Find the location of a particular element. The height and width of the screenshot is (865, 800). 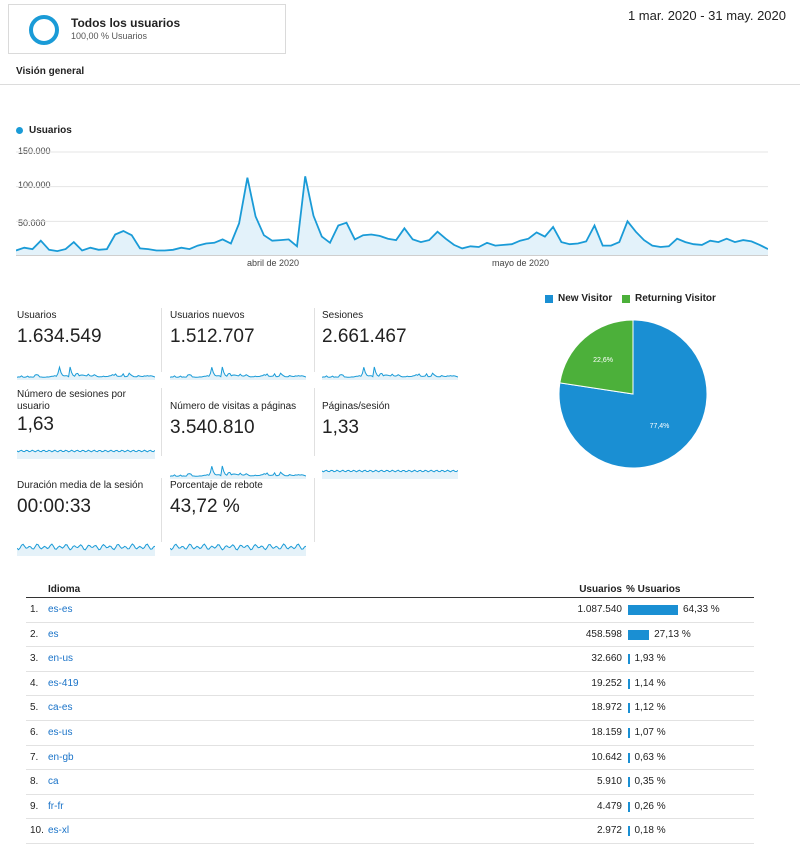

tab-vision-general: Visión general is located at coordinates (50, 75).